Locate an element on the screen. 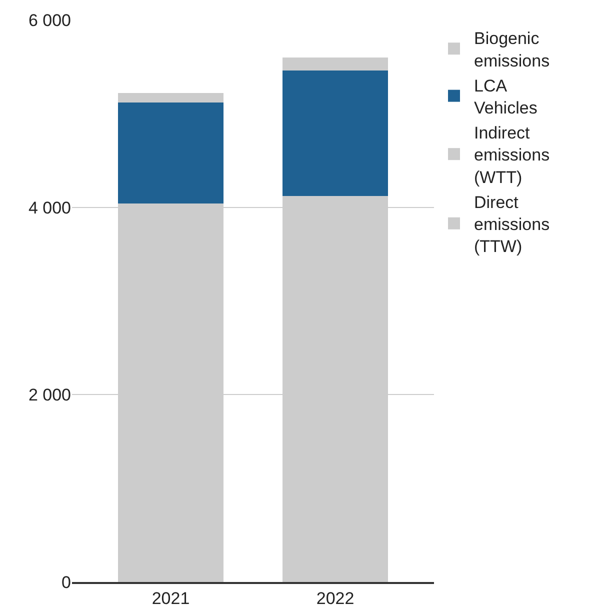  y-tick-label: 2 000 is located at coordinates (49, 395).